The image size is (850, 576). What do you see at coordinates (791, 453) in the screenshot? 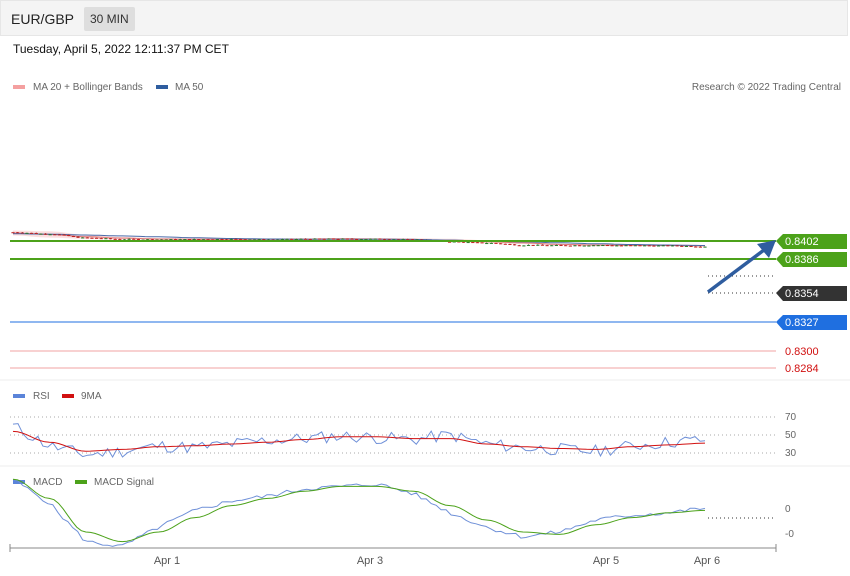
I see `rsi-tick-30: 30` at bounding box center [791, 453].